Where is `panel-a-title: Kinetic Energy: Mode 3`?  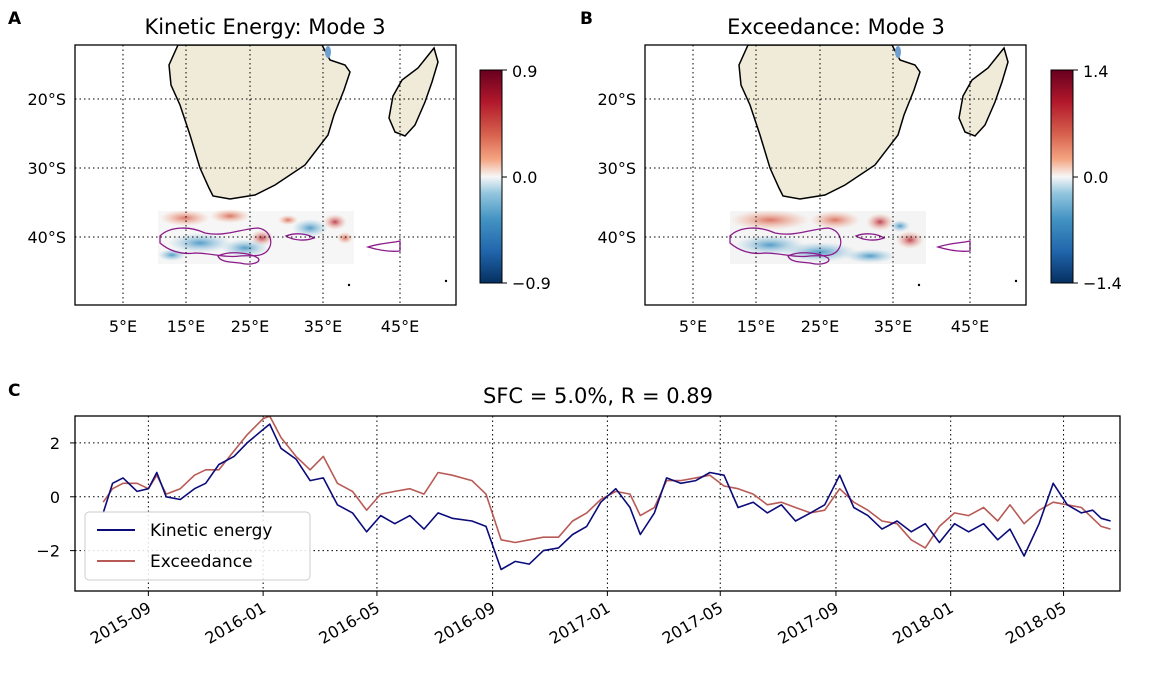 panel-a-title: Kinetic Energy: Mode 3 is located at coordinates (264, 27).